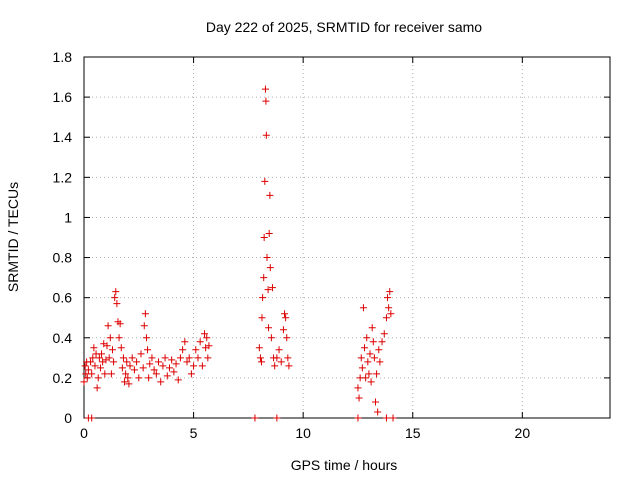 This screenshot has height=480, width=640. What do you see at coordinates (303, 433) in the screenshot?
I see `x-tick-label: 10` at bounding box center [303, 433].